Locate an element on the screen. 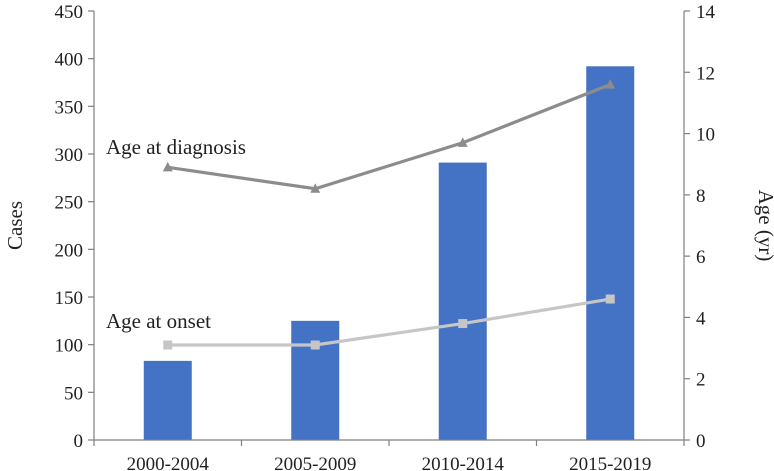 This screenshot has width=774, height=471. x-tick-label: 2000-2004 is located at coordinates (168, 462).